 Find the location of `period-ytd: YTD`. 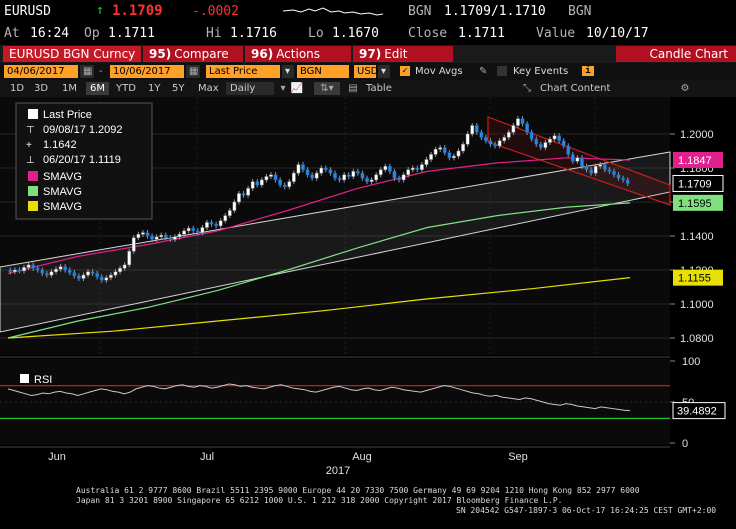

period-ytd: YTD is located at coordinates (126, 88).